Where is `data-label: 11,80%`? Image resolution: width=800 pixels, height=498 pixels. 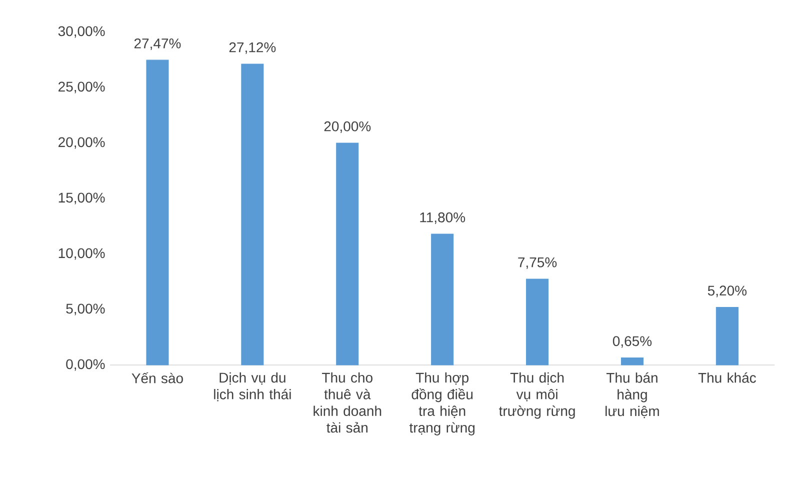
data-label: 11,80% is located at coordinates (443, 218).